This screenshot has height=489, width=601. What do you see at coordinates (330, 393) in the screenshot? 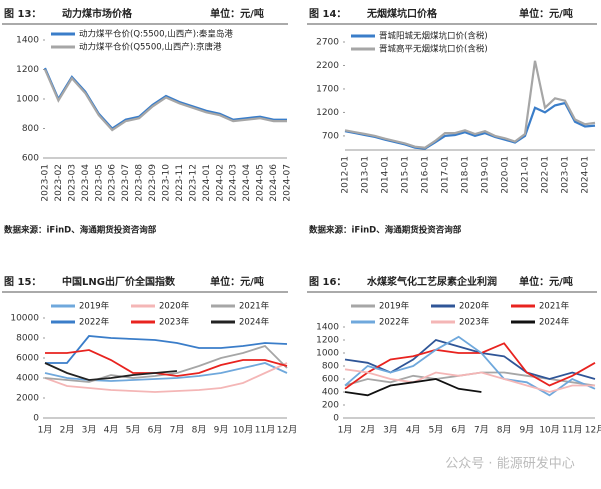
I see `y-tick-label: 400` at bounding box center [330, 393].